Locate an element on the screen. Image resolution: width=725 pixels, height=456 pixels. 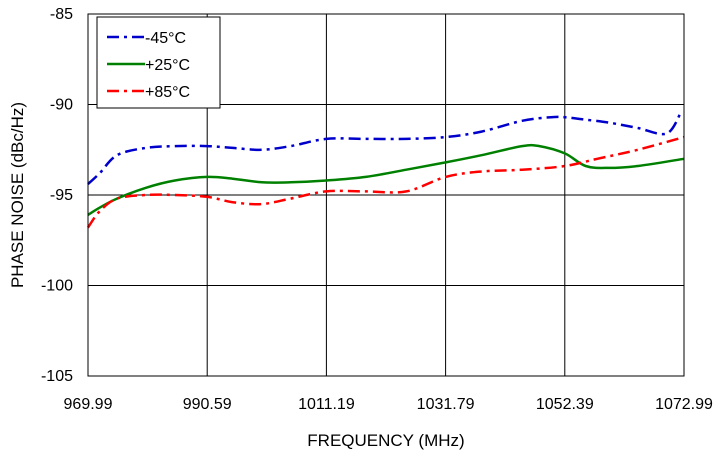
y-tick-label: -90 is located at coordinates (61, 105).